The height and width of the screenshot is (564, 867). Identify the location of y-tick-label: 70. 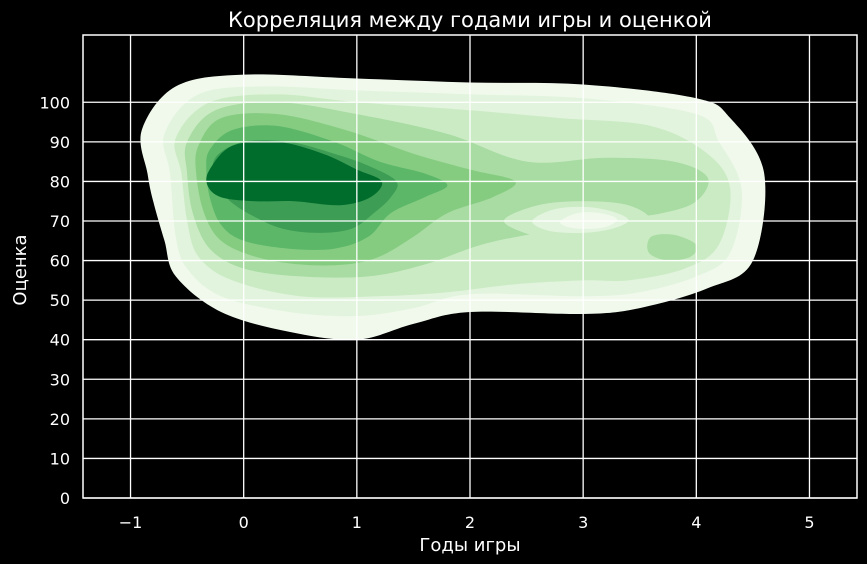
(60, 221).